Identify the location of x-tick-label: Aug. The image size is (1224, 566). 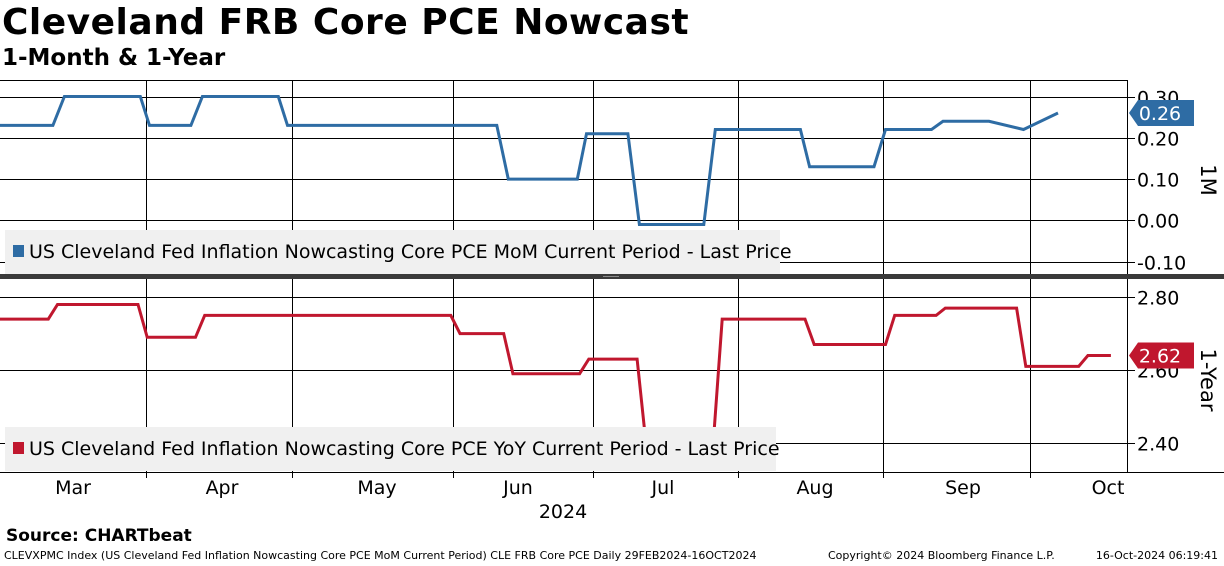
(814, 488).